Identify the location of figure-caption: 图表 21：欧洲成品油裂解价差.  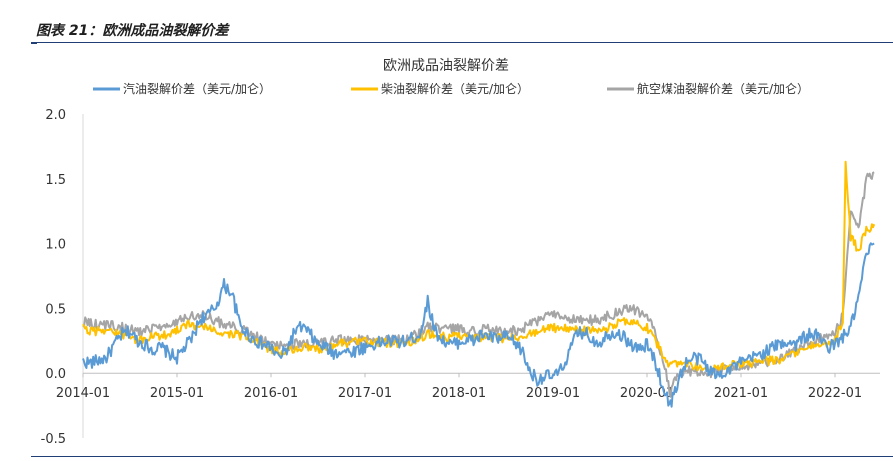
(132, 31).